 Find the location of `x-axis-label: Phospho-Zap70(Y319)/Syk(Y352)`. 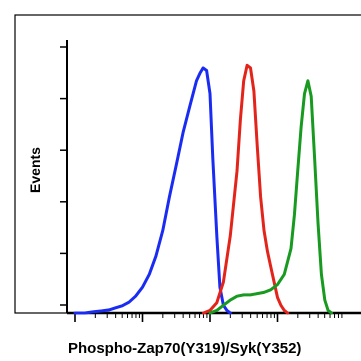

x-axis-label: Phospho-Zap70(Y319)/Syk(Y352) is located at coordinates (184, 348).